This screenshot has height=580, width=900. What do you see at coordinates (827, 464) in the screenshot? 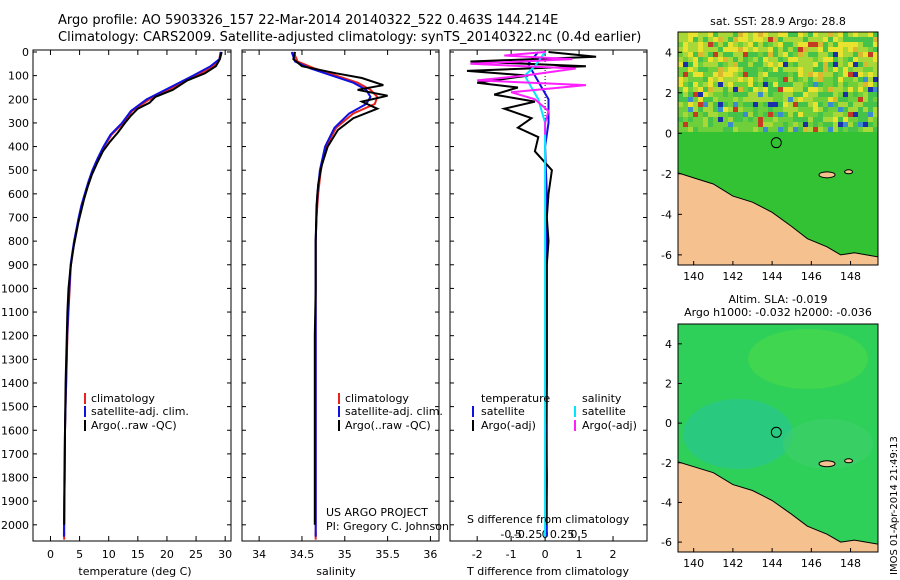
I see `island-manus` at bounding box center [827, 464].